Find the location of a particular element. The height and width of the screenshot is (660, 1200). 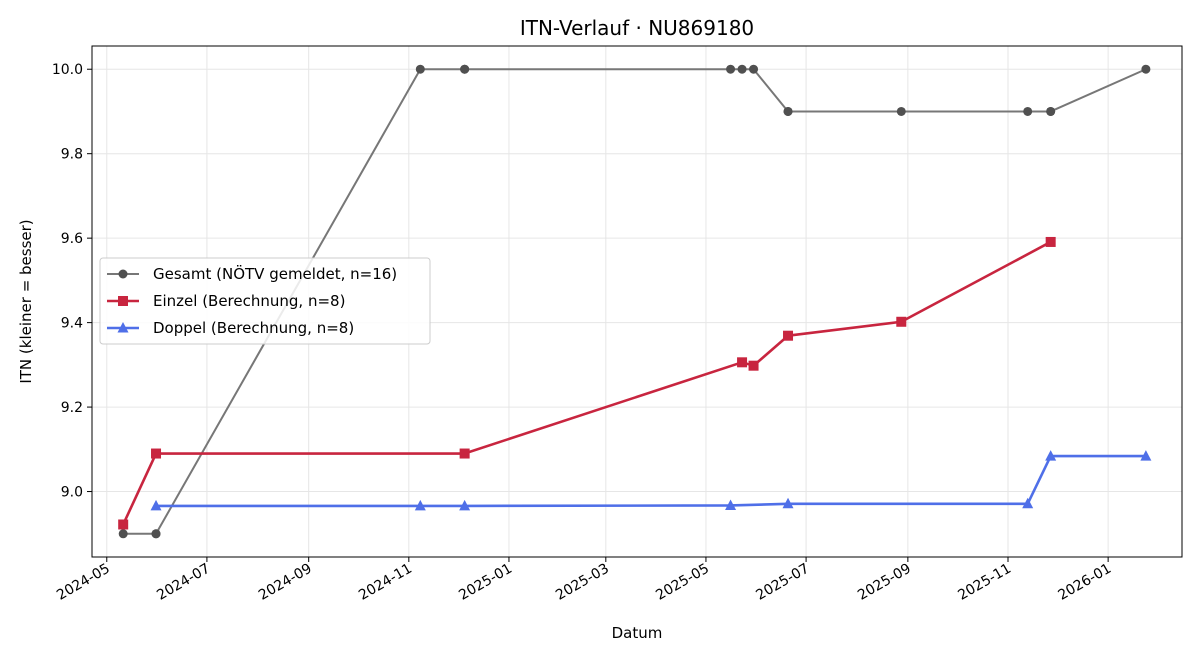

legend-item-3: Doppel (Berechnung, n=8) is located at coordinates (230, 328).